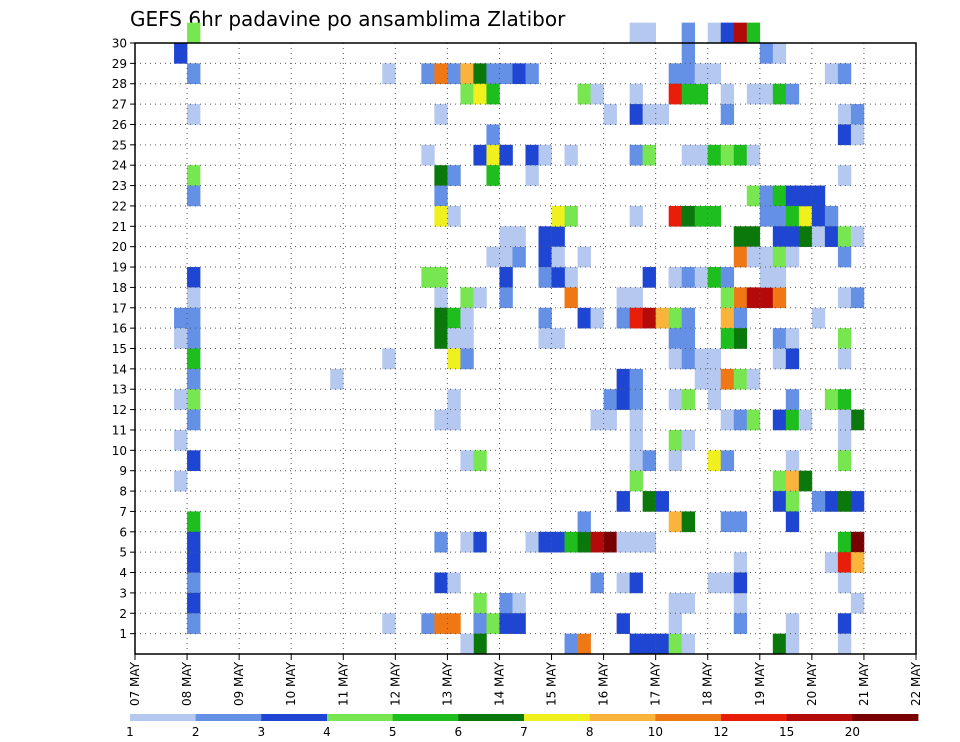  I want to click on y-tick-label: 2, so click(123, 614).